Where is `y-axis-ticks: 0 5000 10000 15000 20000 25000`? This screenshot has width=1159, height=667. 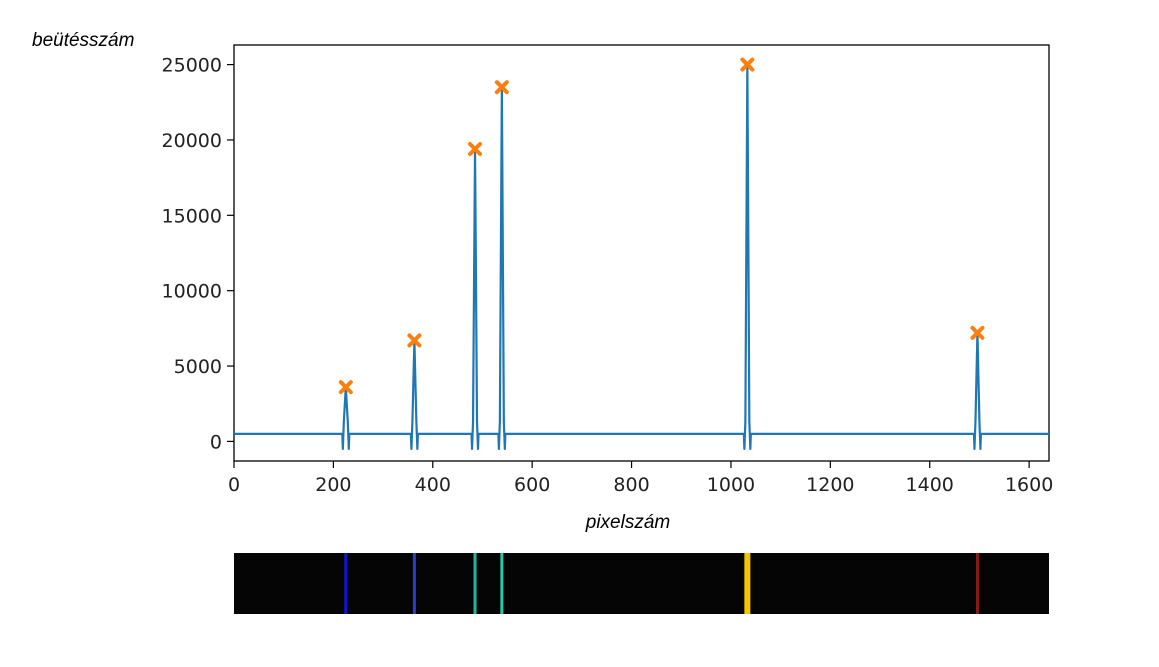
y-axis-ticks: 0 5000 10000 15000 20000 25000 is located at coordinates (198, 254).